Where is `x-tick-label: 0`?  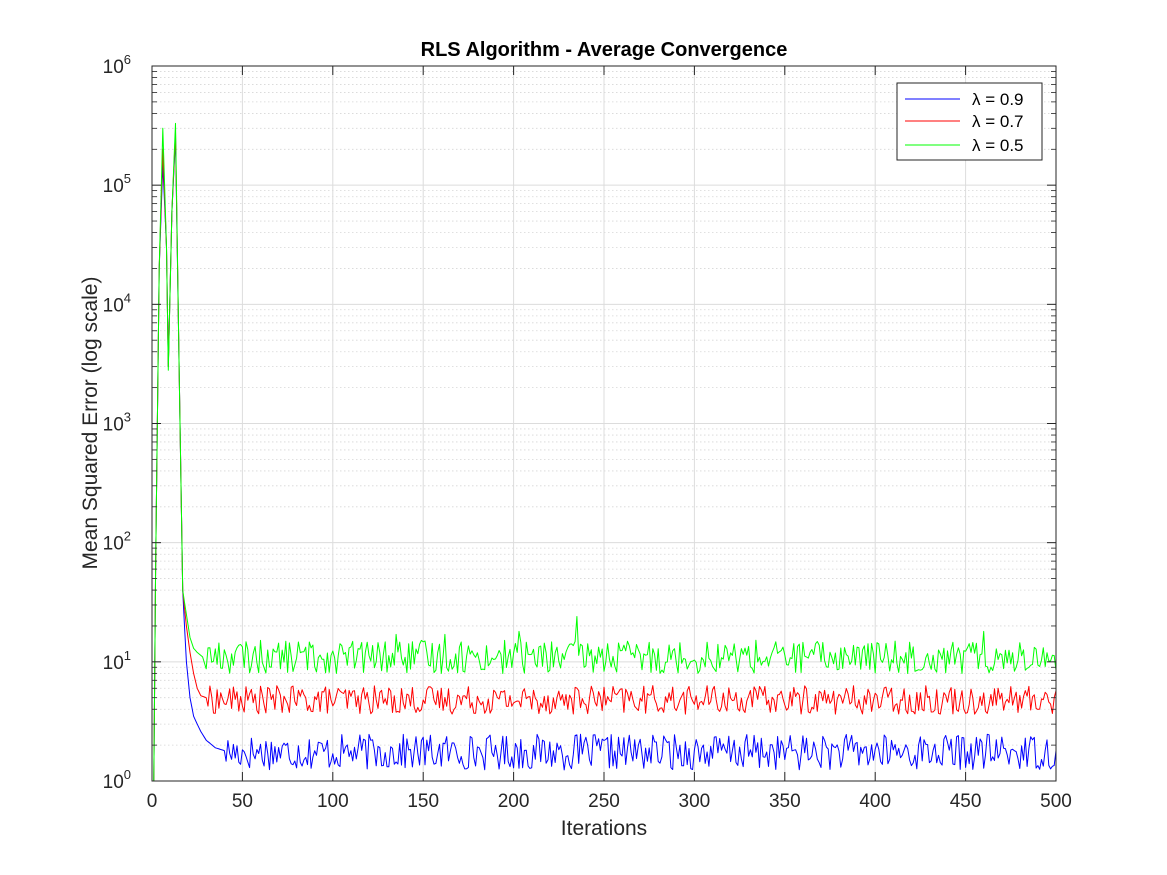
x-tick-label: 0 is located at coordinates (152, 801).